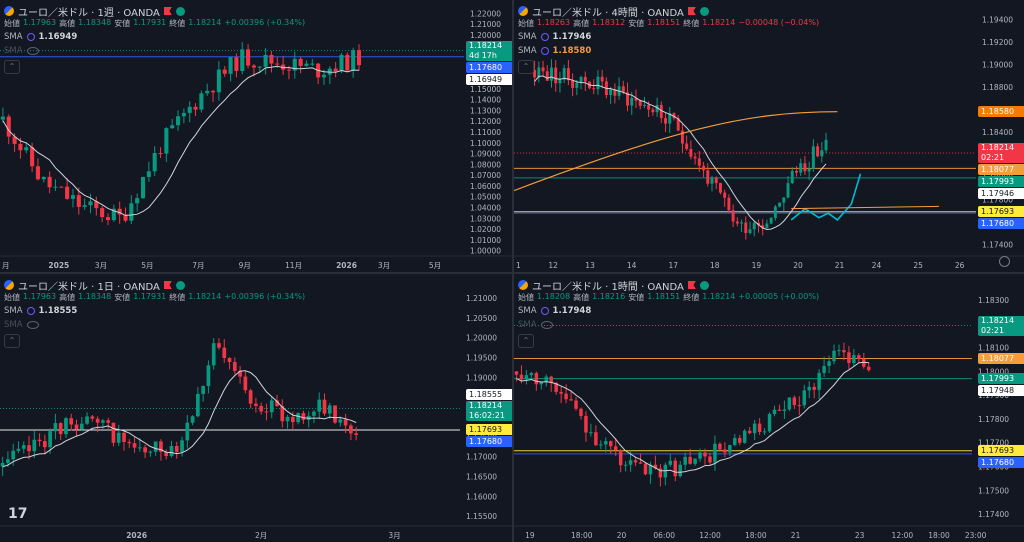 This screenshot has height=542, width=1024. What do you see at coordinates (527, 51) in the screenshot?
I see `sma-label: SMA` at bounding box center [527, 51].